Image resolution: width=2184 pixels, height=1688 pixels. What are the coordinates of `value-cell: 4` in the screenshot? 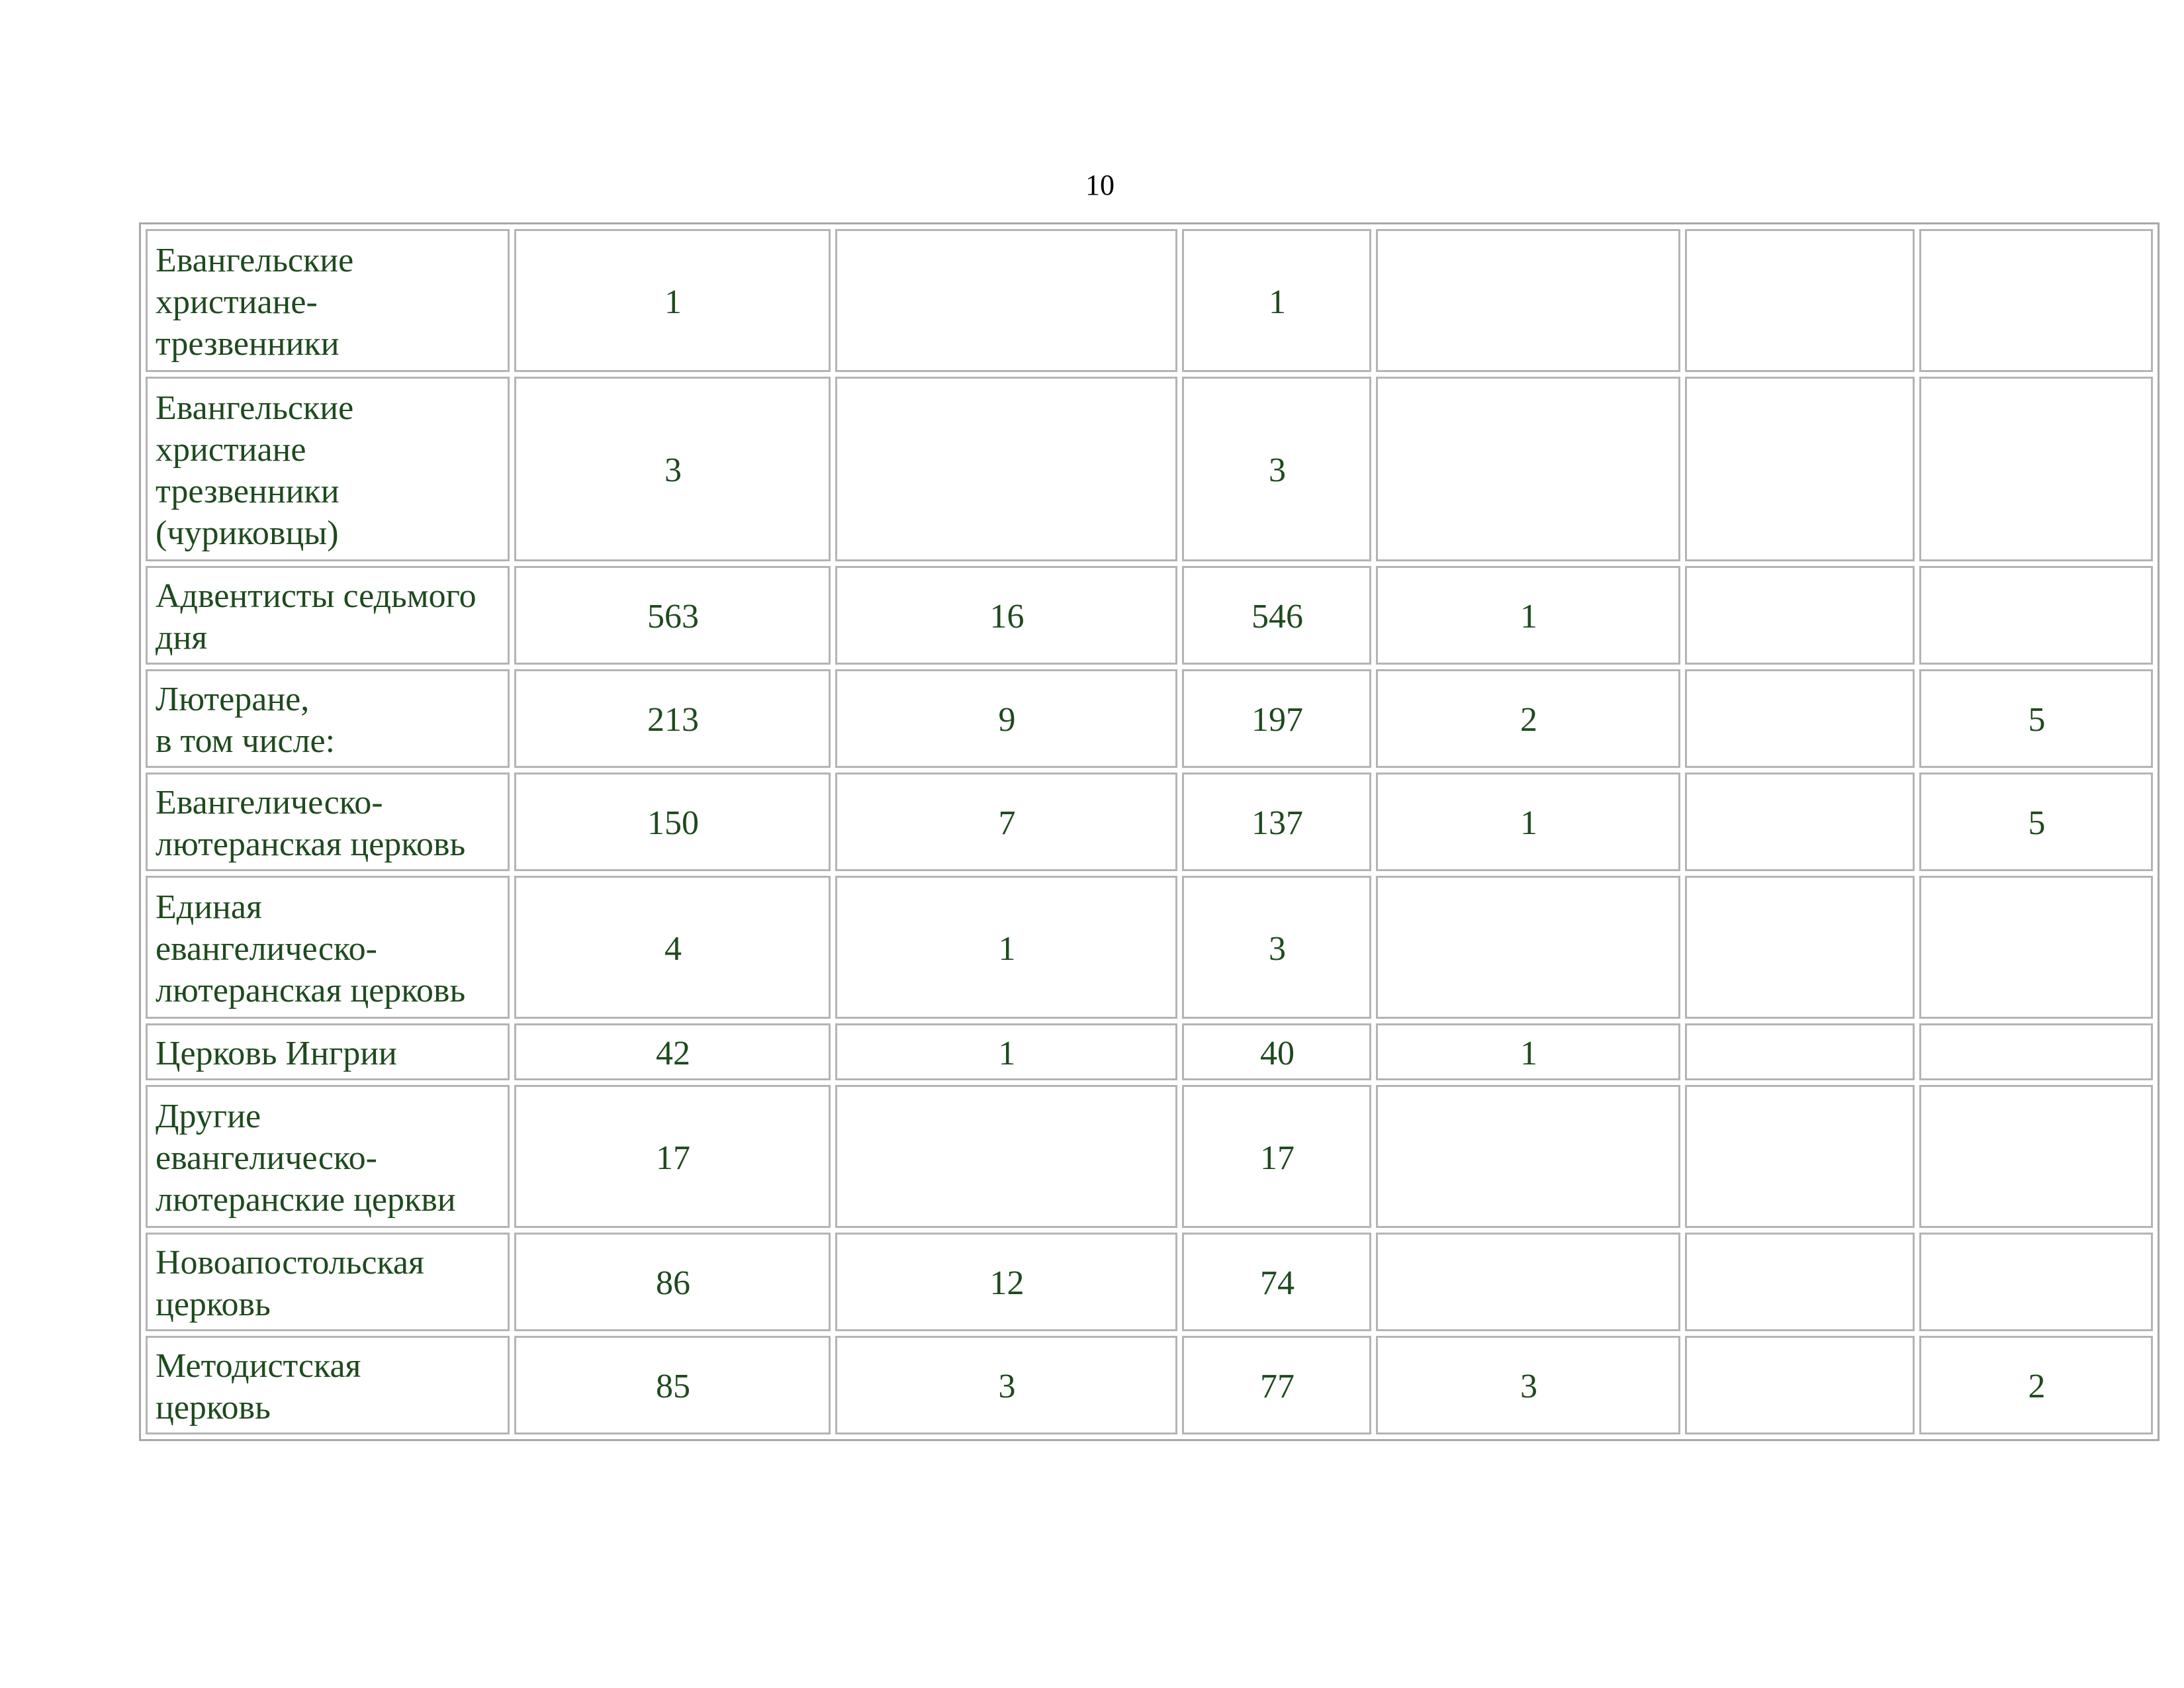 It's located at (672, 947).